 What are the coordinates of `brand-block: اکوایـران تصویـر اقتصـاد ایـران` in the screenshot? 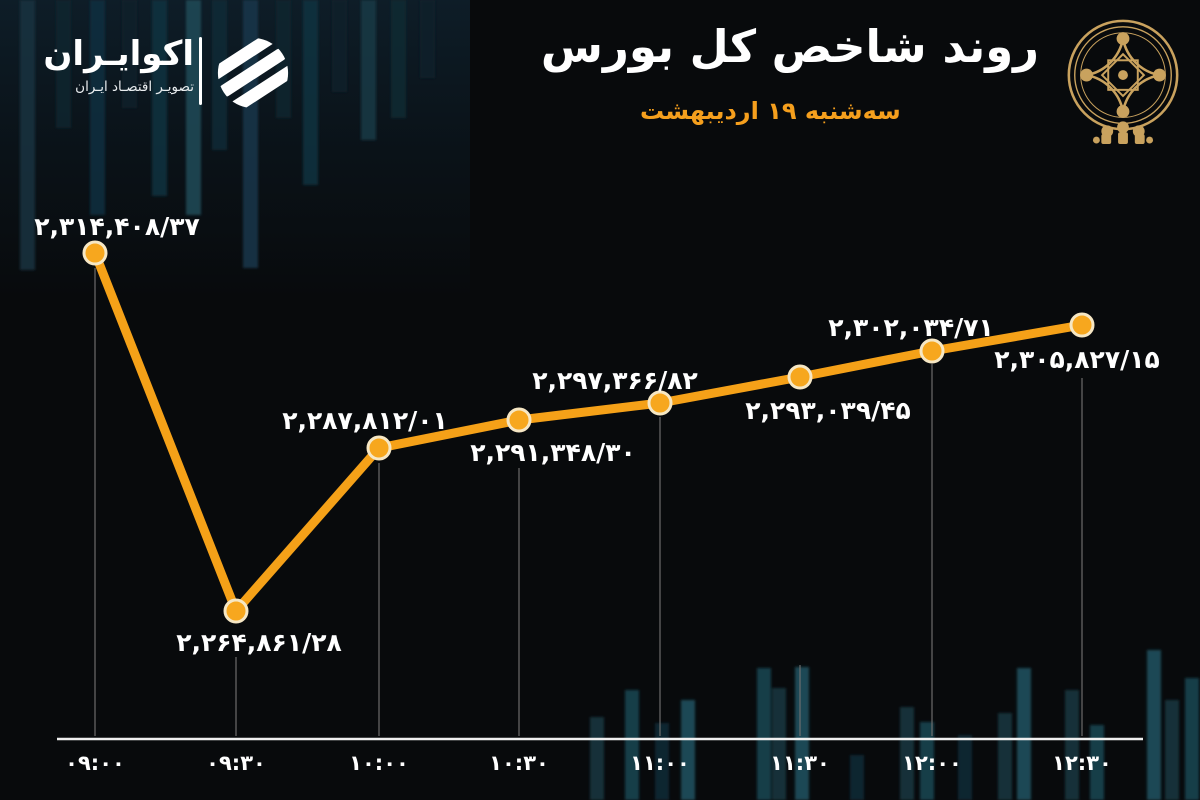 It's located at (107, 65).